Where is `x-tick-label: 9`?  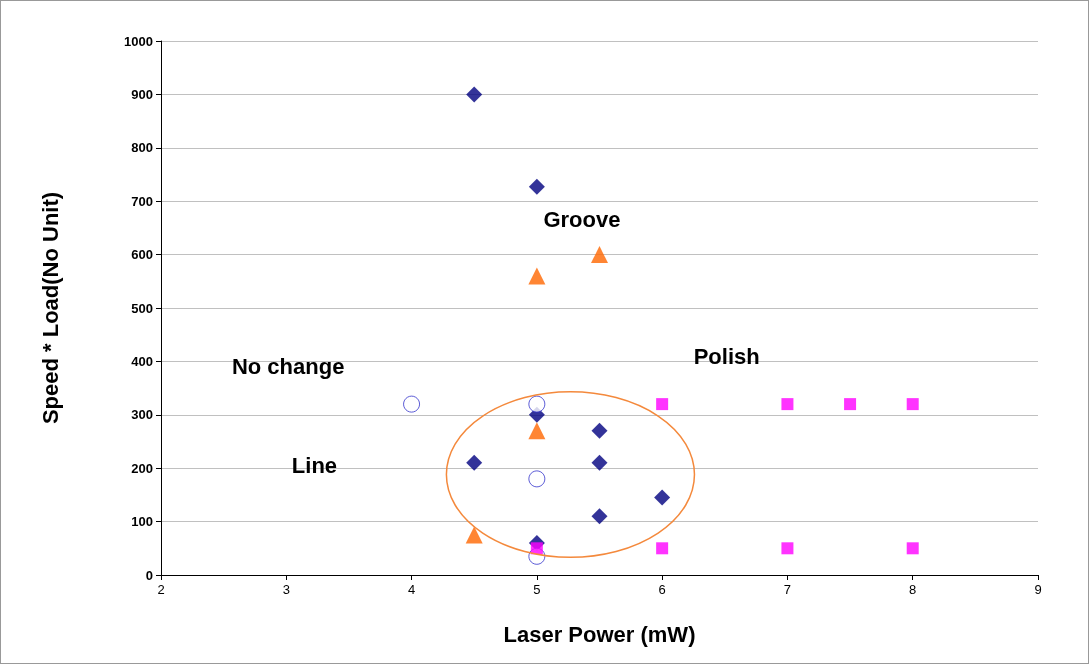
x-tick-label: 9 is located at coordinates (1038, 589).